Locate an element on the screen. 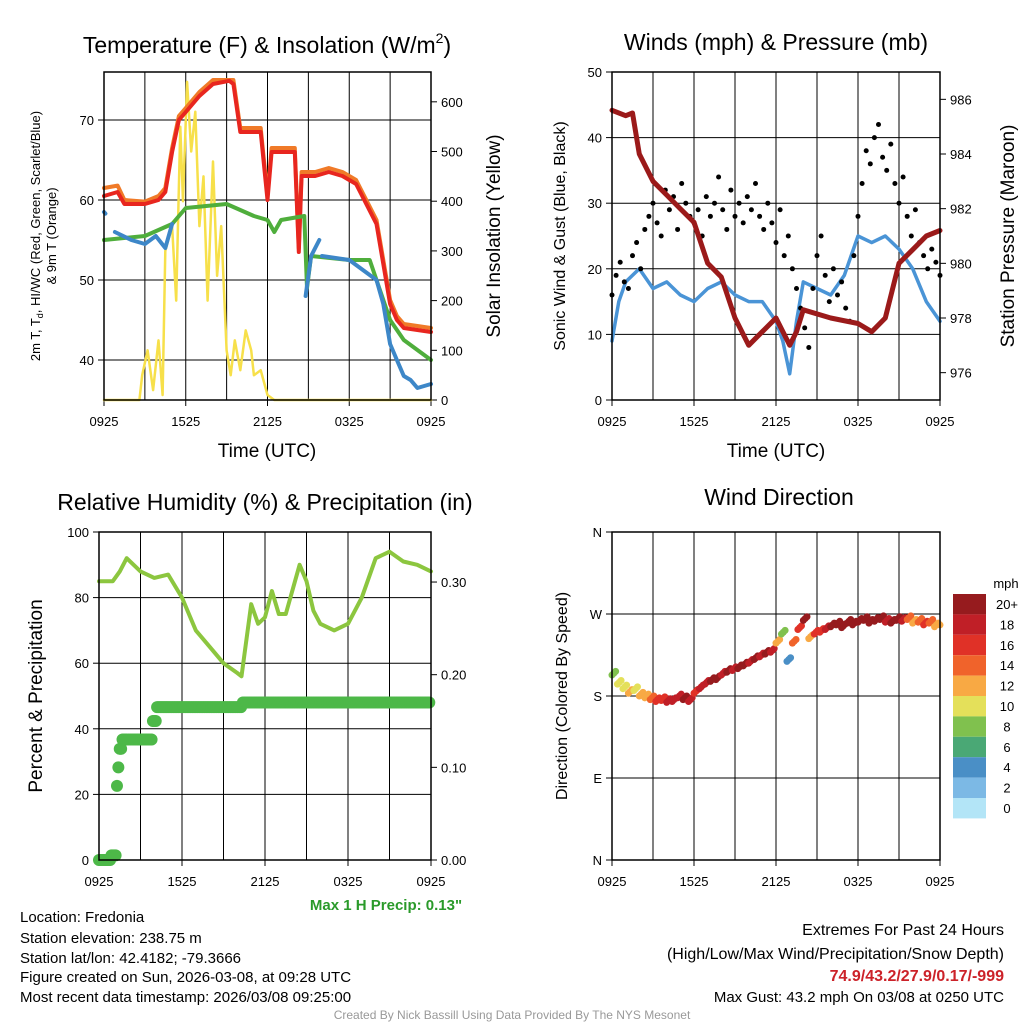 The image size is (1024, 1024). direction-ytick-label: N is located at coordinates (597, 860).